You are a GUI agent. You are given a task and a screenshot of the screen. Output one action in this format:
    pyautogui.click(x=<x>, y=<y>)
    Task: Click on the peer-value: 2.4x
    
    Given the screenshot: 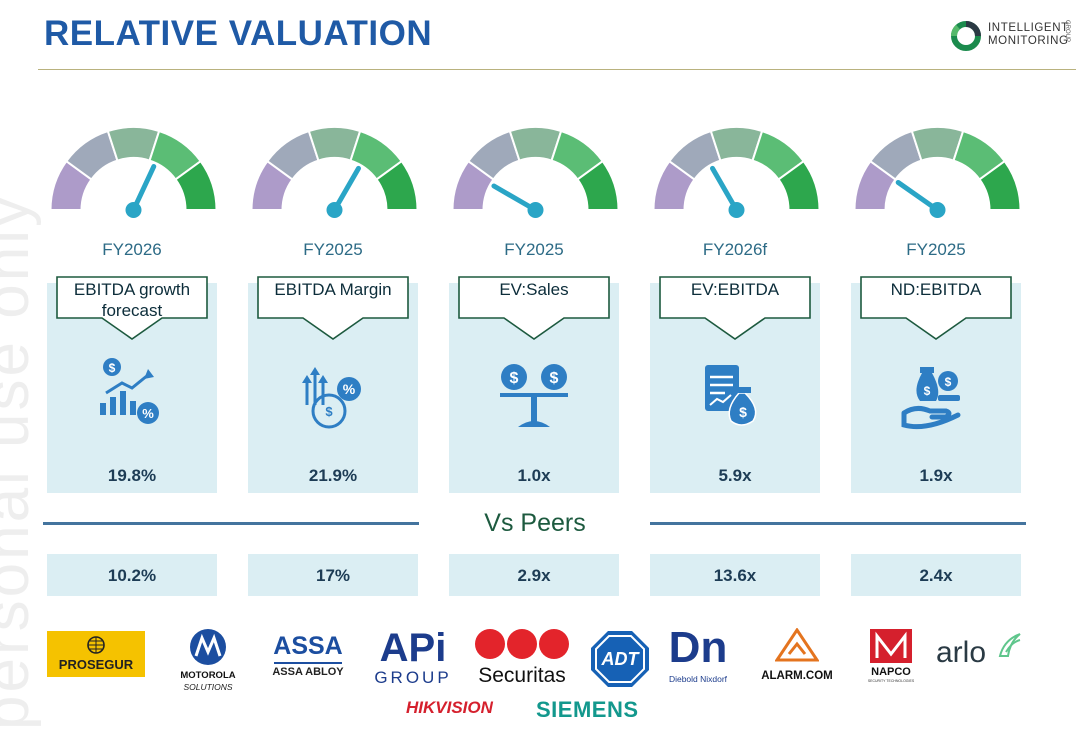 What is the action you would take?
    pyautogui.click(x=936, y=575)
    